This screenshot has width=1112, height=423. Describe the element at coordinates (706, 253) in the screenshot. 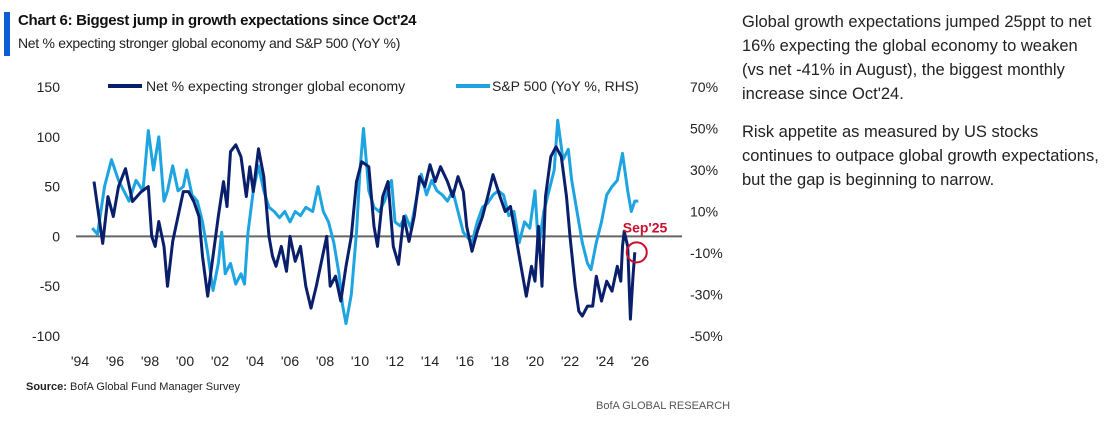

I see `y-right-tick-label: -10%` at that location.